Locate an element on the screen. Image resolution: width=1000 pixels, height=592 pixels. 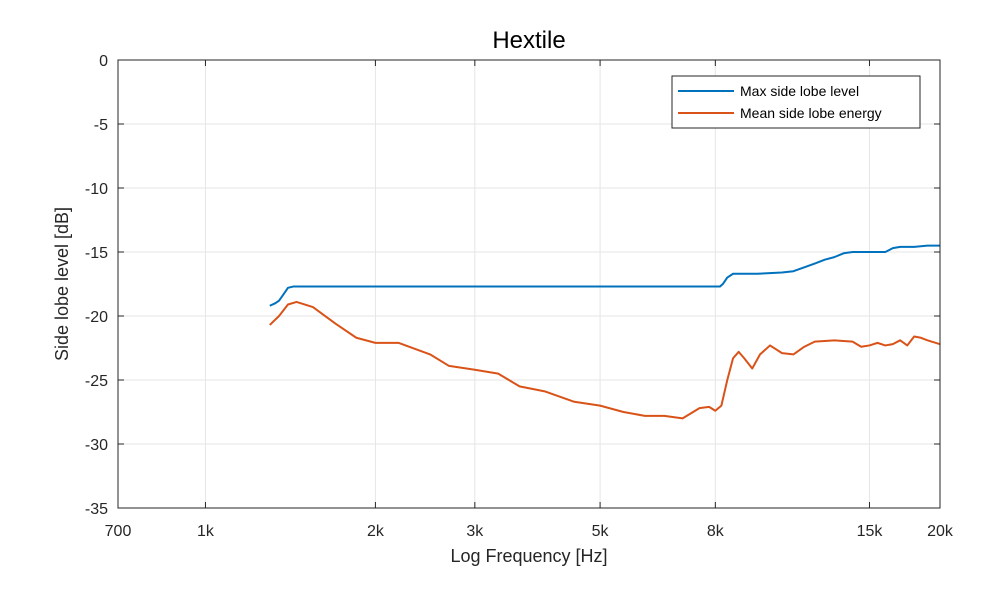
x-tick-label: 700 is located at coordinates (118, 531).